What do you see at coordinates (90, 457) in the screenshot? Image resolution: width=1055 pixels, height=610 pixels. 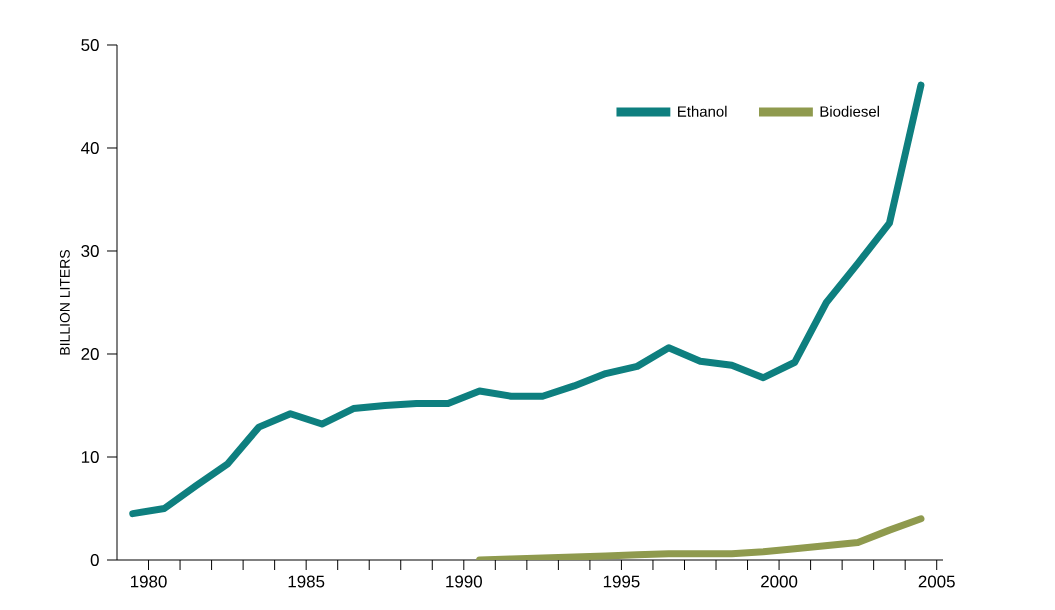 I see `y-tick-label: 10` at bounding box center [90, 457].